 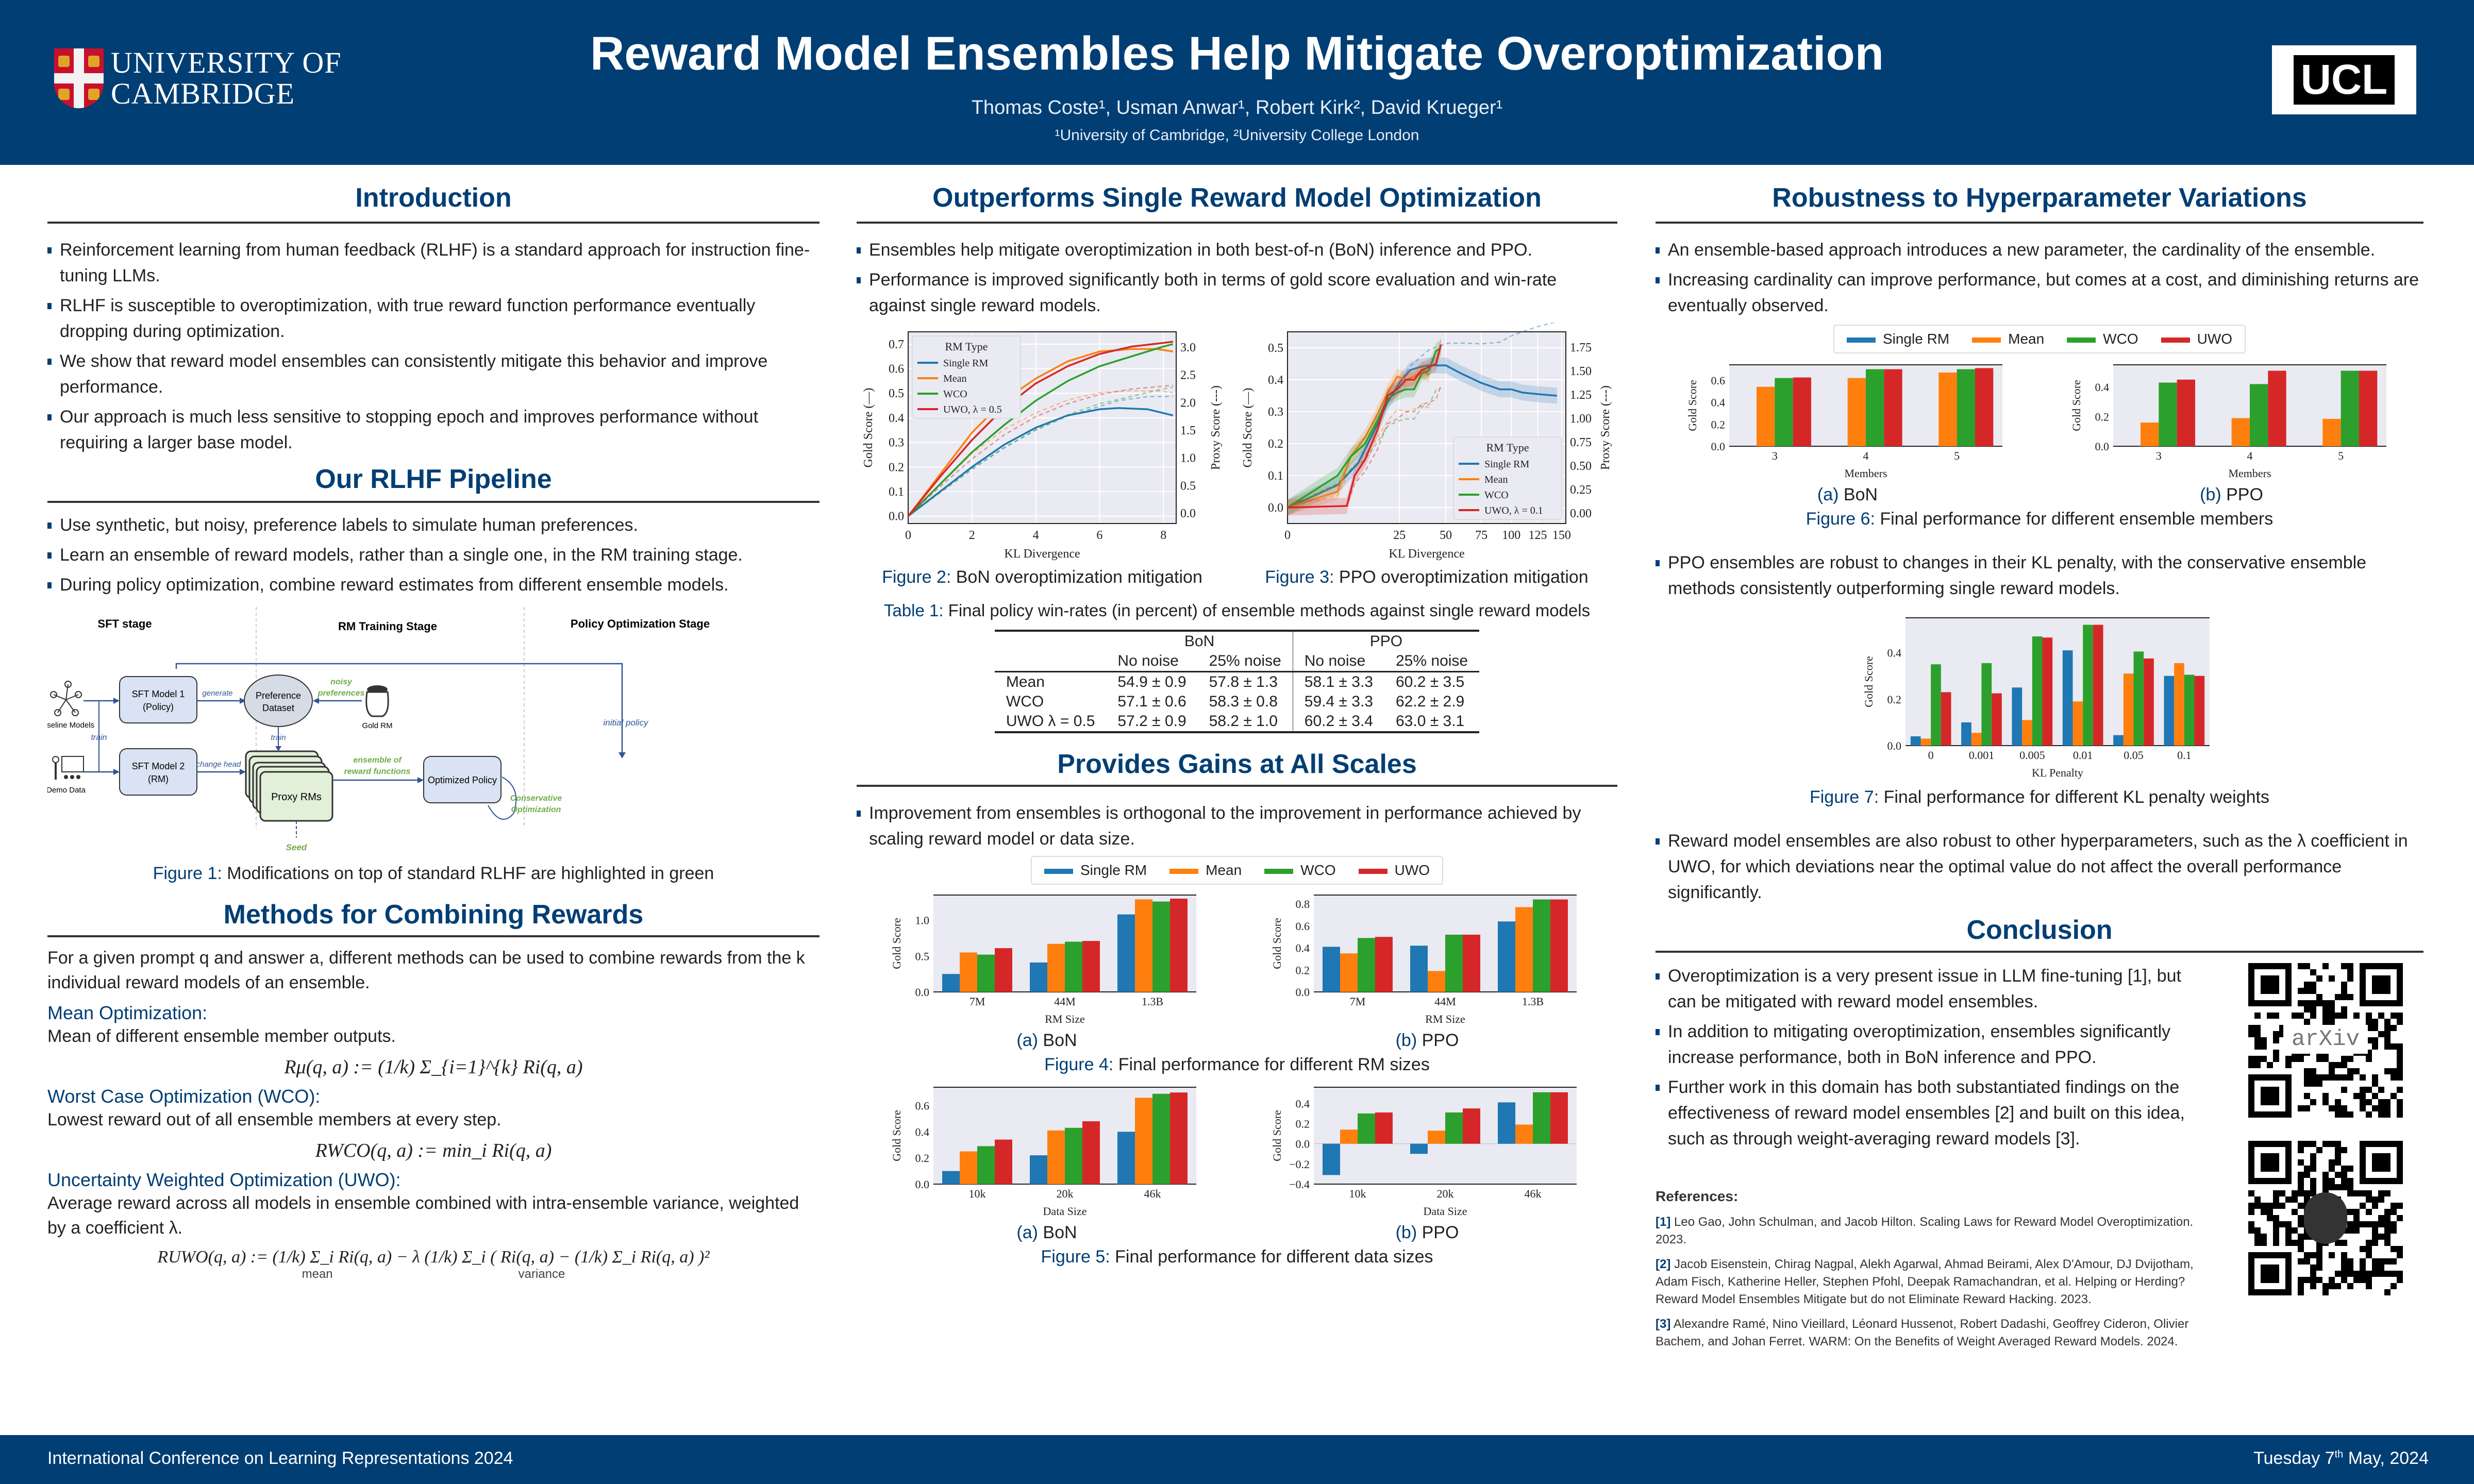 What do you see at coordinates (1697, 1196) in the screenshot?
I see `references-heading: References:` at bounding box center [1697, 1196].